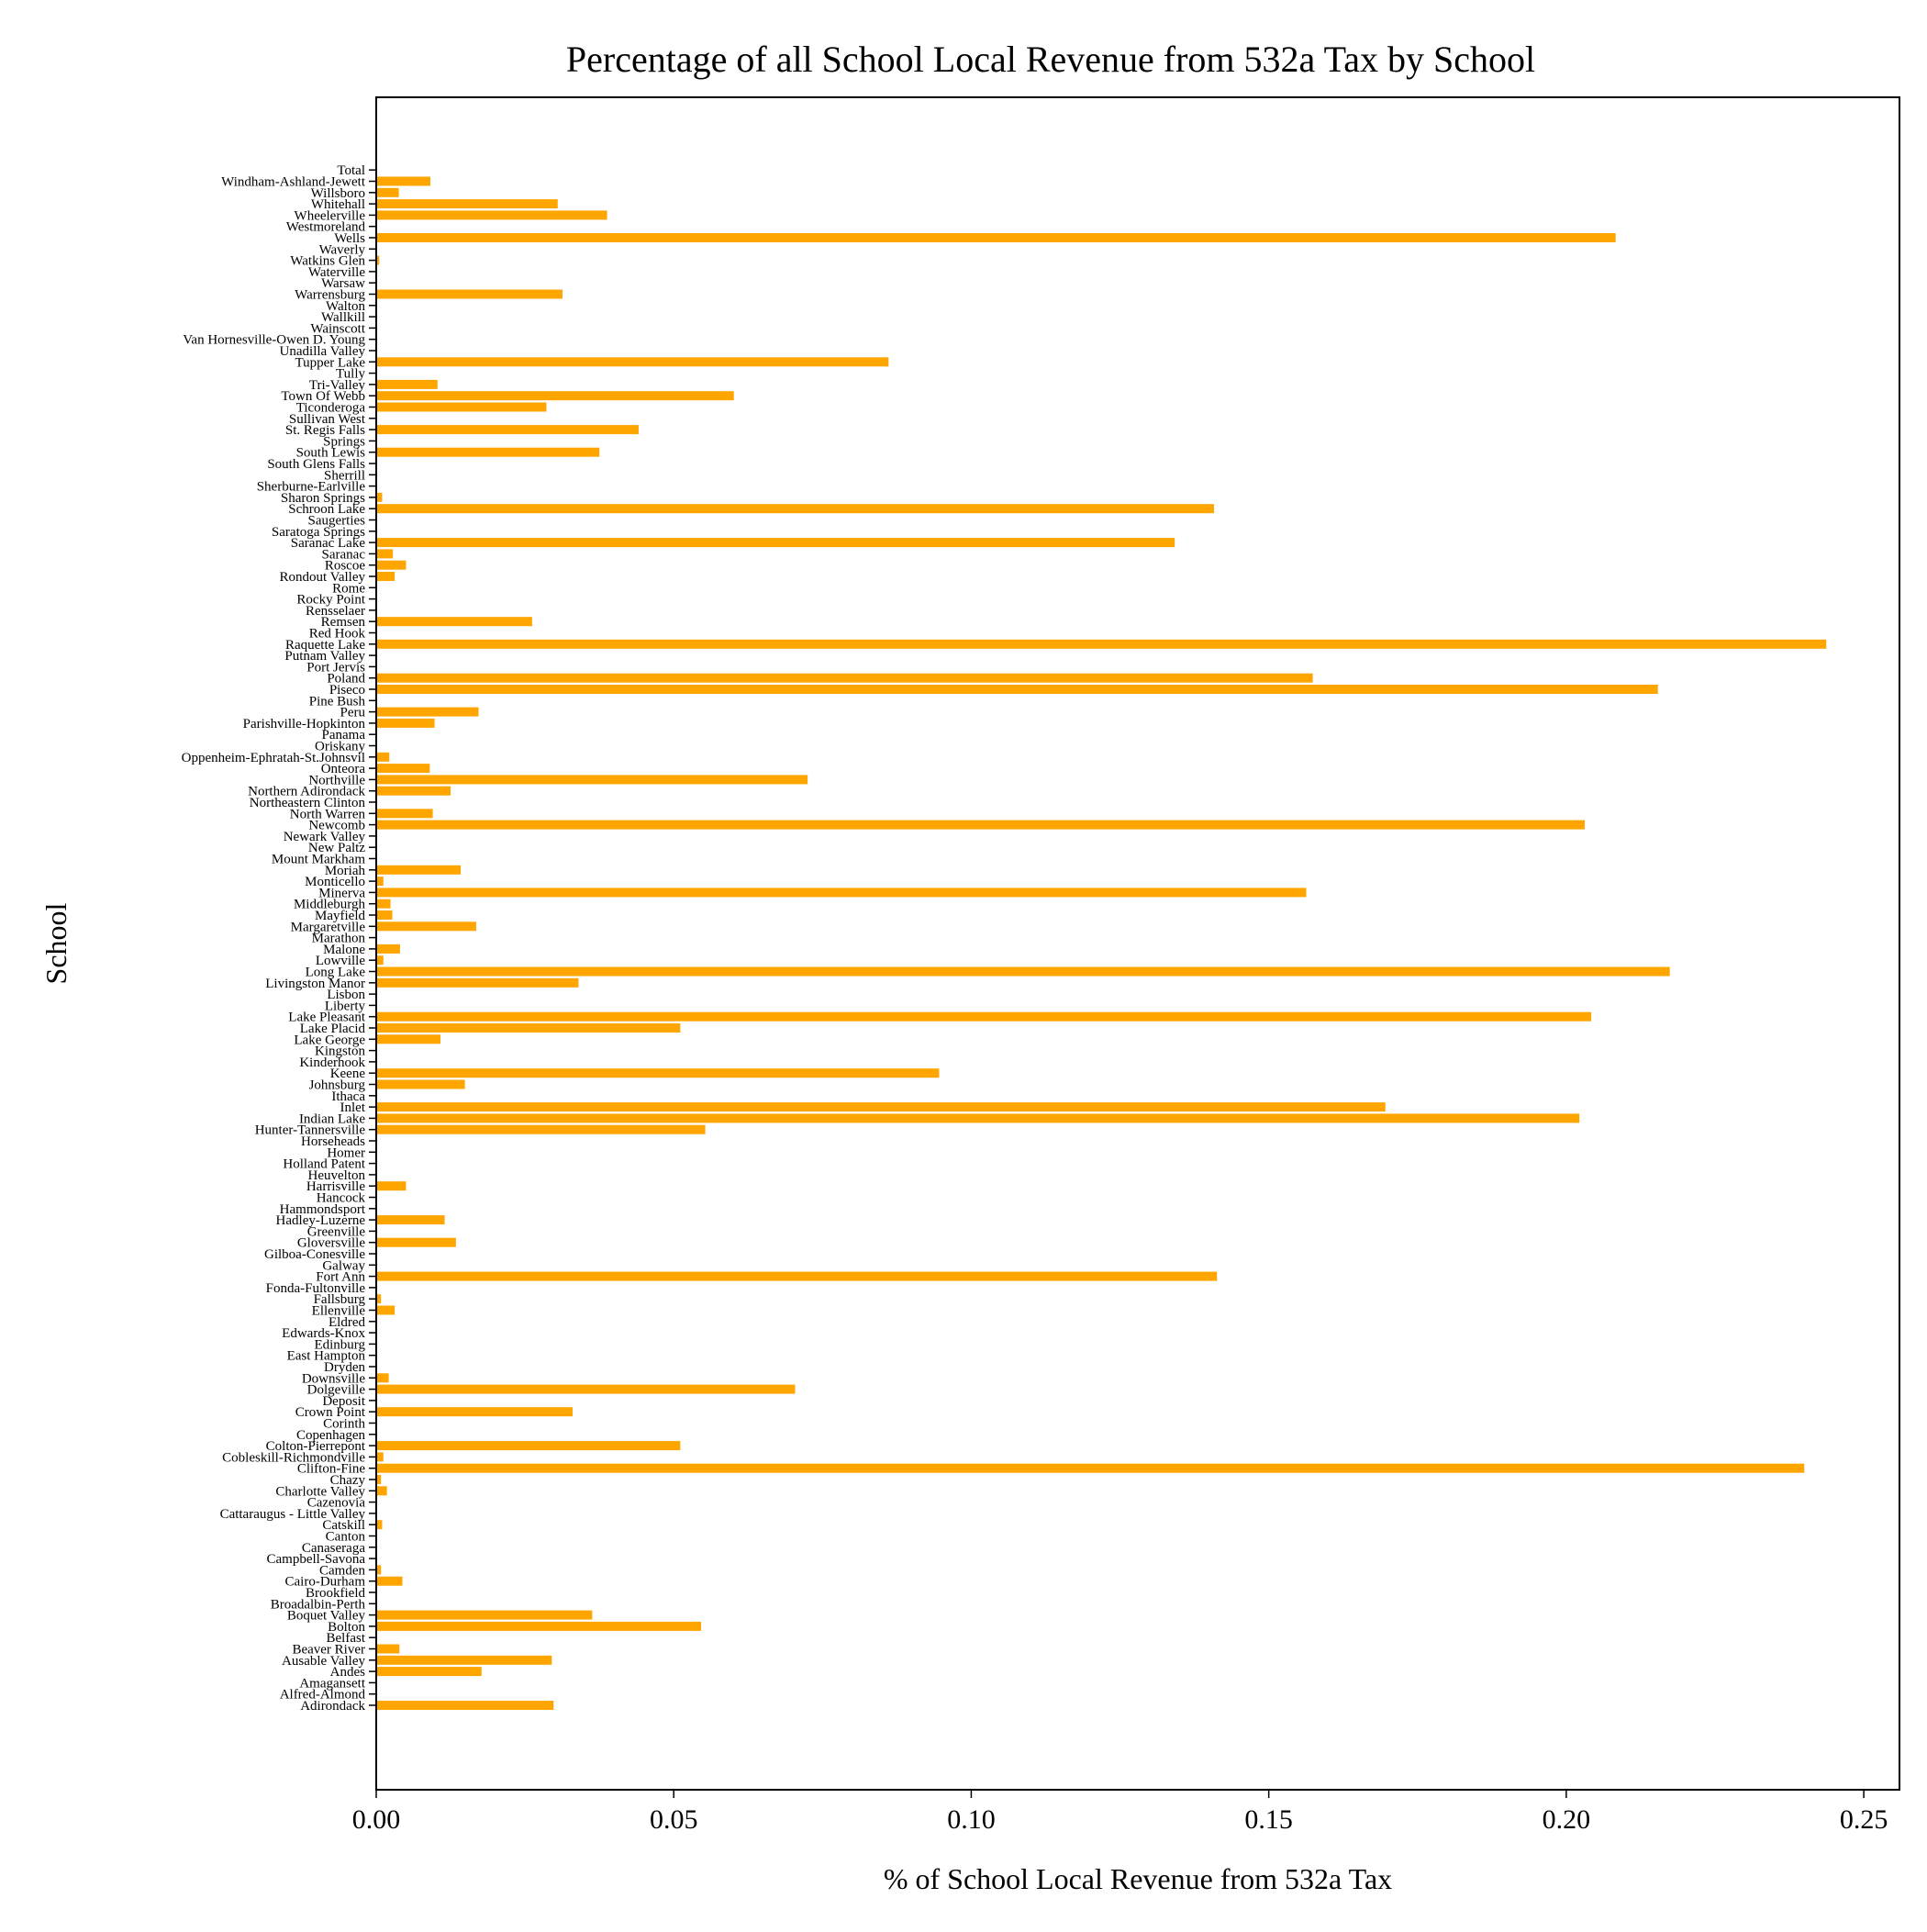 The image size is (1927, 1932). What do you see at coordinates (340, 747) in the screenshot?
I see `y-tick-label: Oriskany` at bounding box center [340, 747].